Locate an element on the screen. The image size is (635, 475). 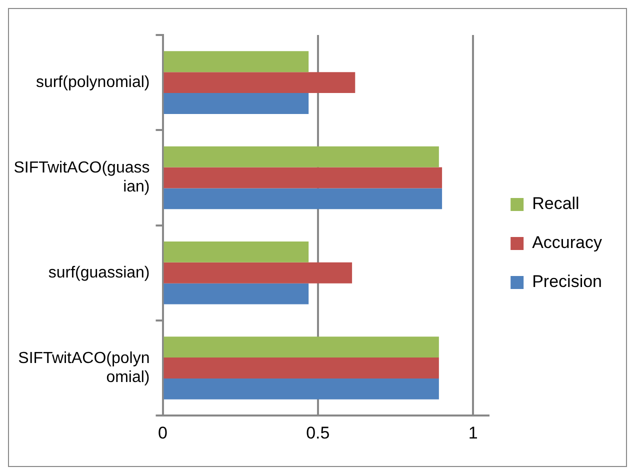
y-tick-label: surf(polynomial) is located at coordinates (93, 82).